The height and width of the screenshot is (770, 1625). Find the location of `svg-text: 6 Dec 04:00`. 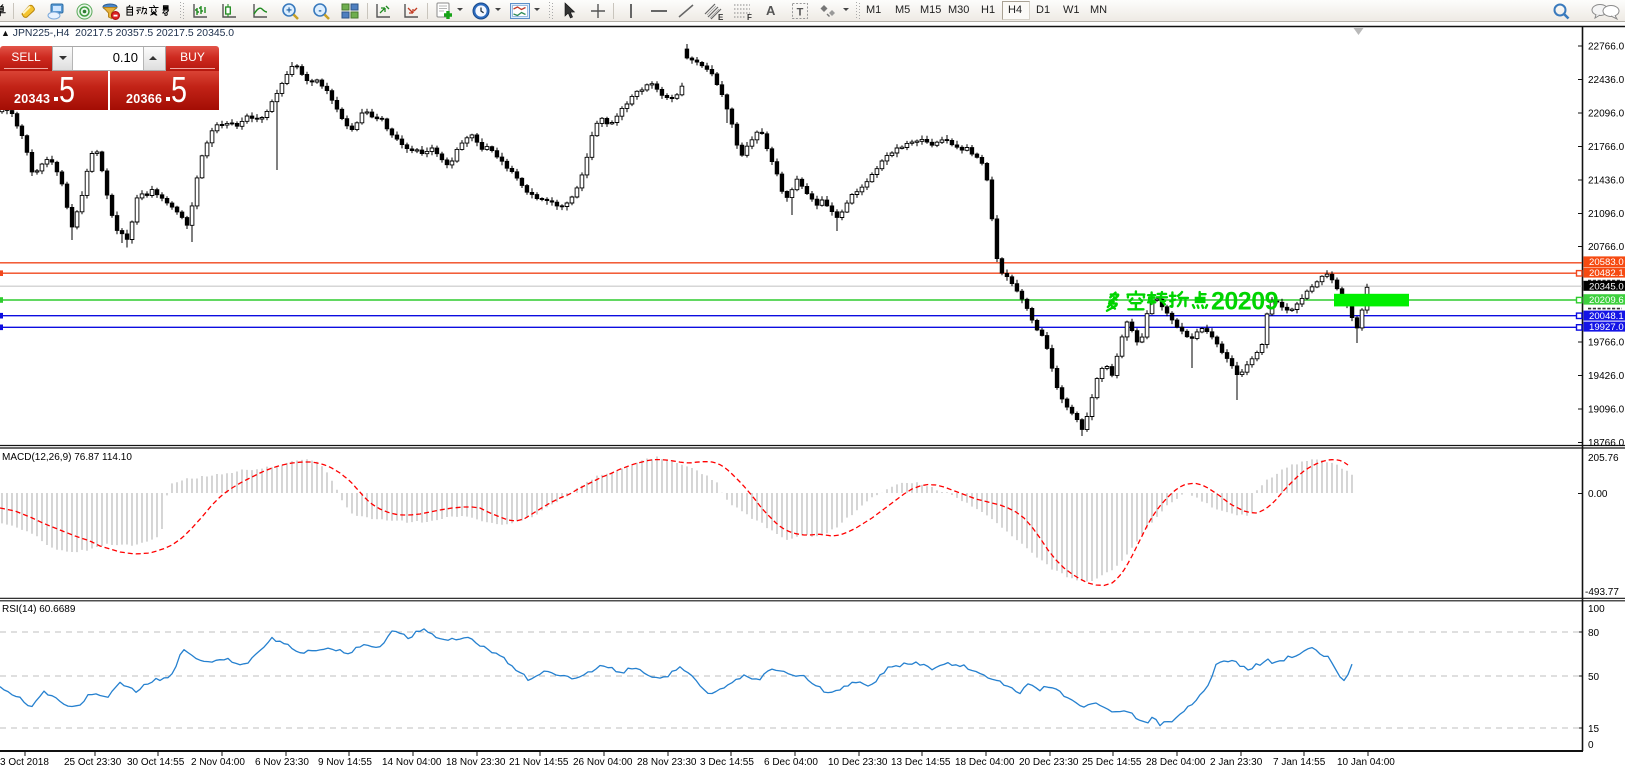

svg-text: 6 Dec 04:00 is located at coordinates (791, 762).